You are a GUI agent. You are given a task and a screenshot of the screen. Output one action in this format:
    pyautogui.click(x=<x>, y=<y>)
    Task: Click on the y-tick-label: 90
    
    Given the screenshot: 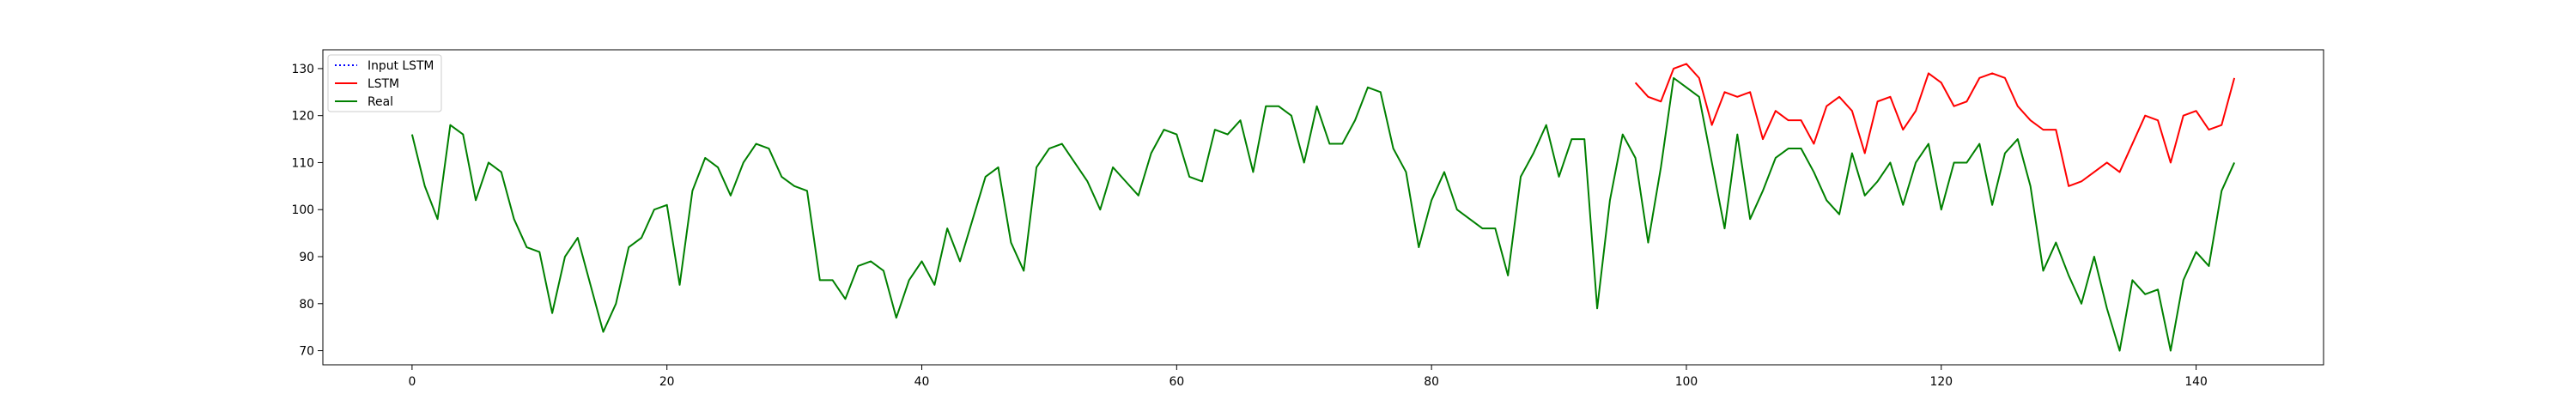 What is the action you would take?
    pyautogui.click(x=306, y=257)
    